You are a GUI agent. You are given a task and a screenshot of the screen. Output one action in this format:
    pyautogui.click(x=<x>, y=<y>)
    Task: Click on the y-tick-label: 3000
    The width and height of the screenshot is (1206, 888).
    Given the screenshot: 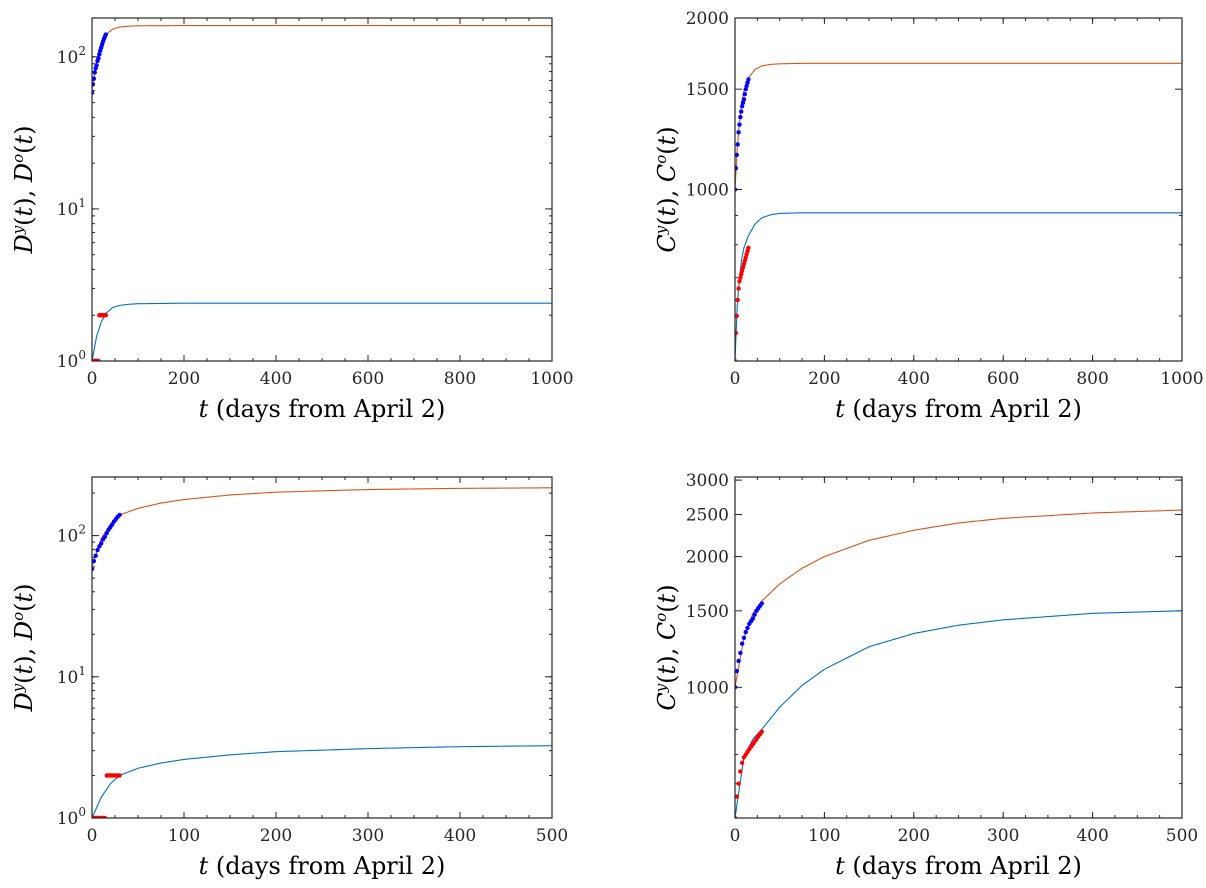 What is the action you would take?
    pyautogui.click(x=707, y=481)
    